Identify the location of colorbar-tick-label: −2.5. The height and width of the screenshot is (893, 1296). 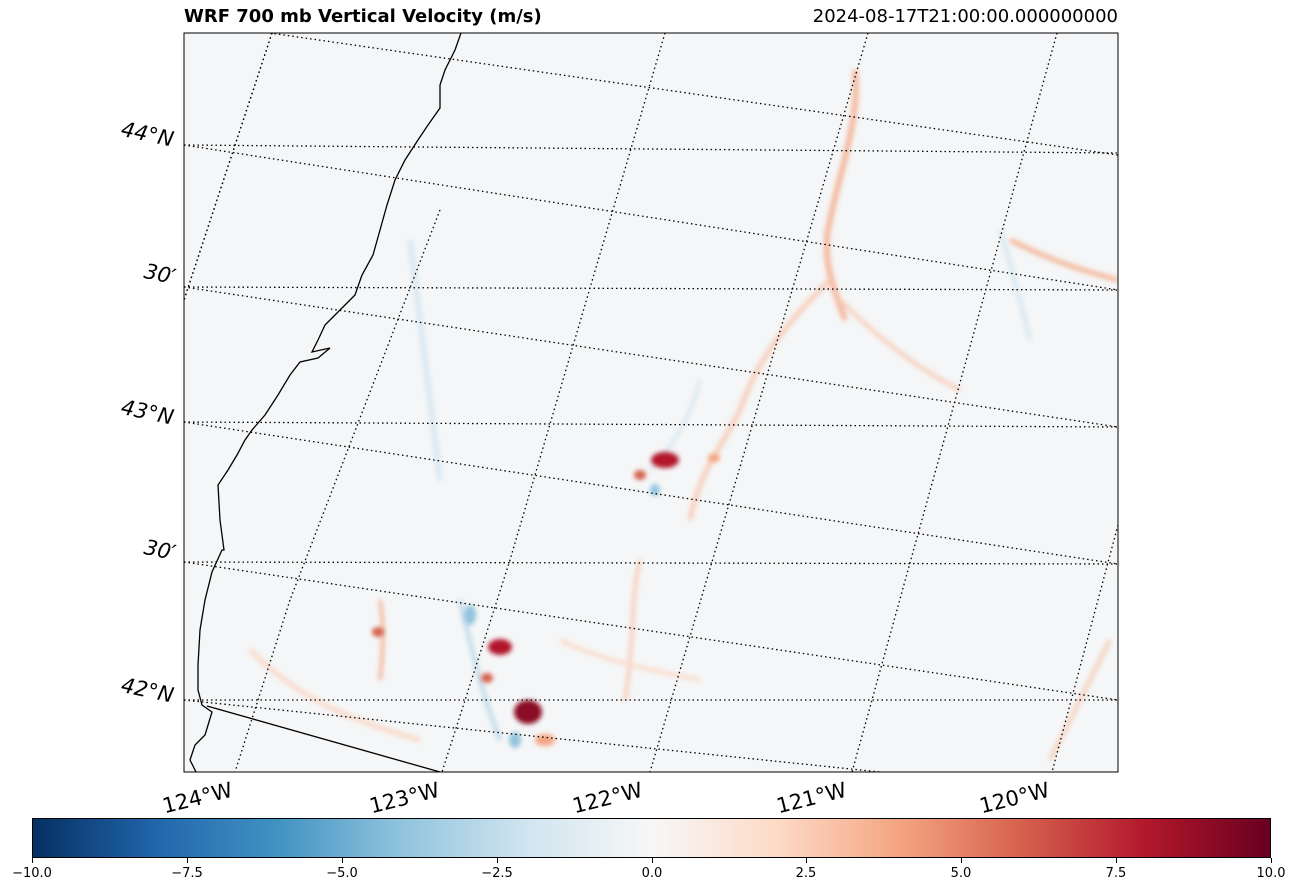
(497, 873).